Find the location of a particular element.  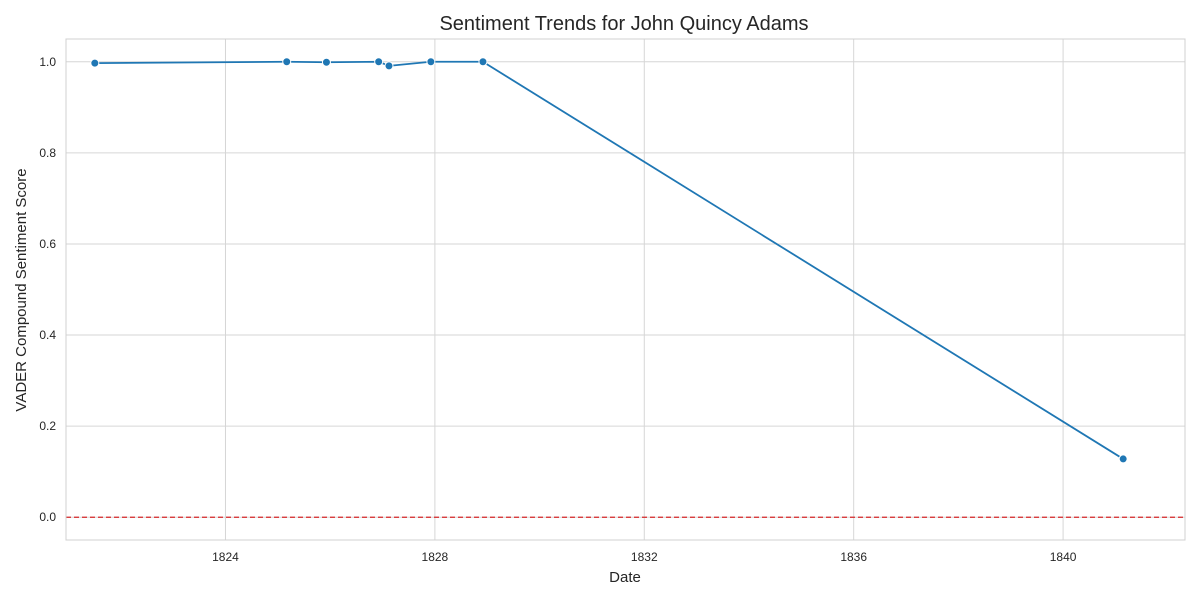

x-tick-label: 1828 is located at coordinates (435, 557).